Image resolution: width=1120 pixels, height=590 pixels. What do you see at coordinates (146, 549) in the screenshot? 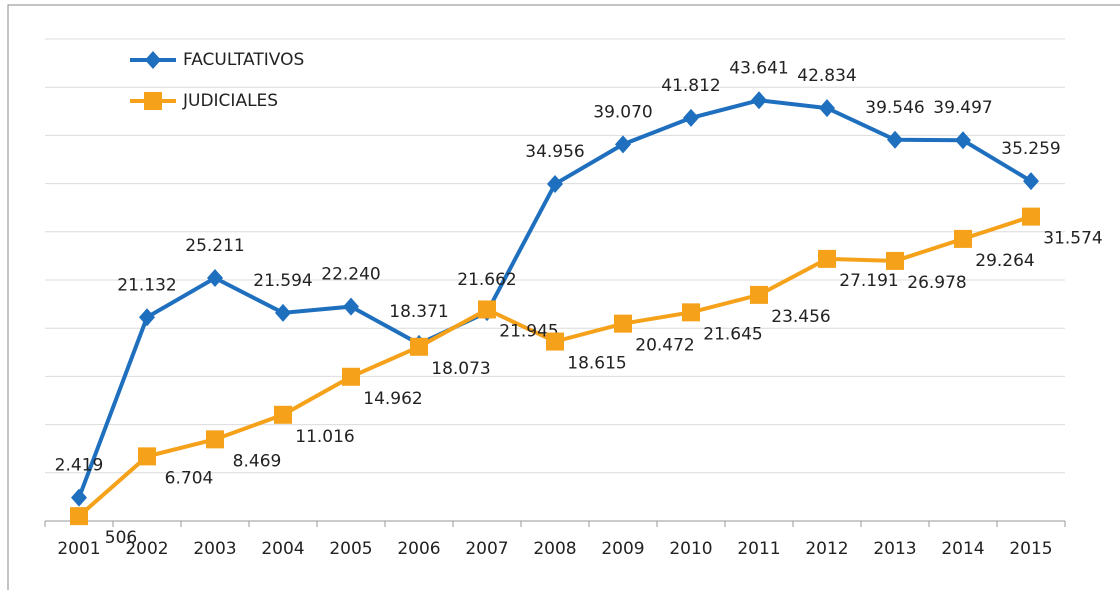
I see `x-tick-label: 2002` at bounding box center [146, 549].